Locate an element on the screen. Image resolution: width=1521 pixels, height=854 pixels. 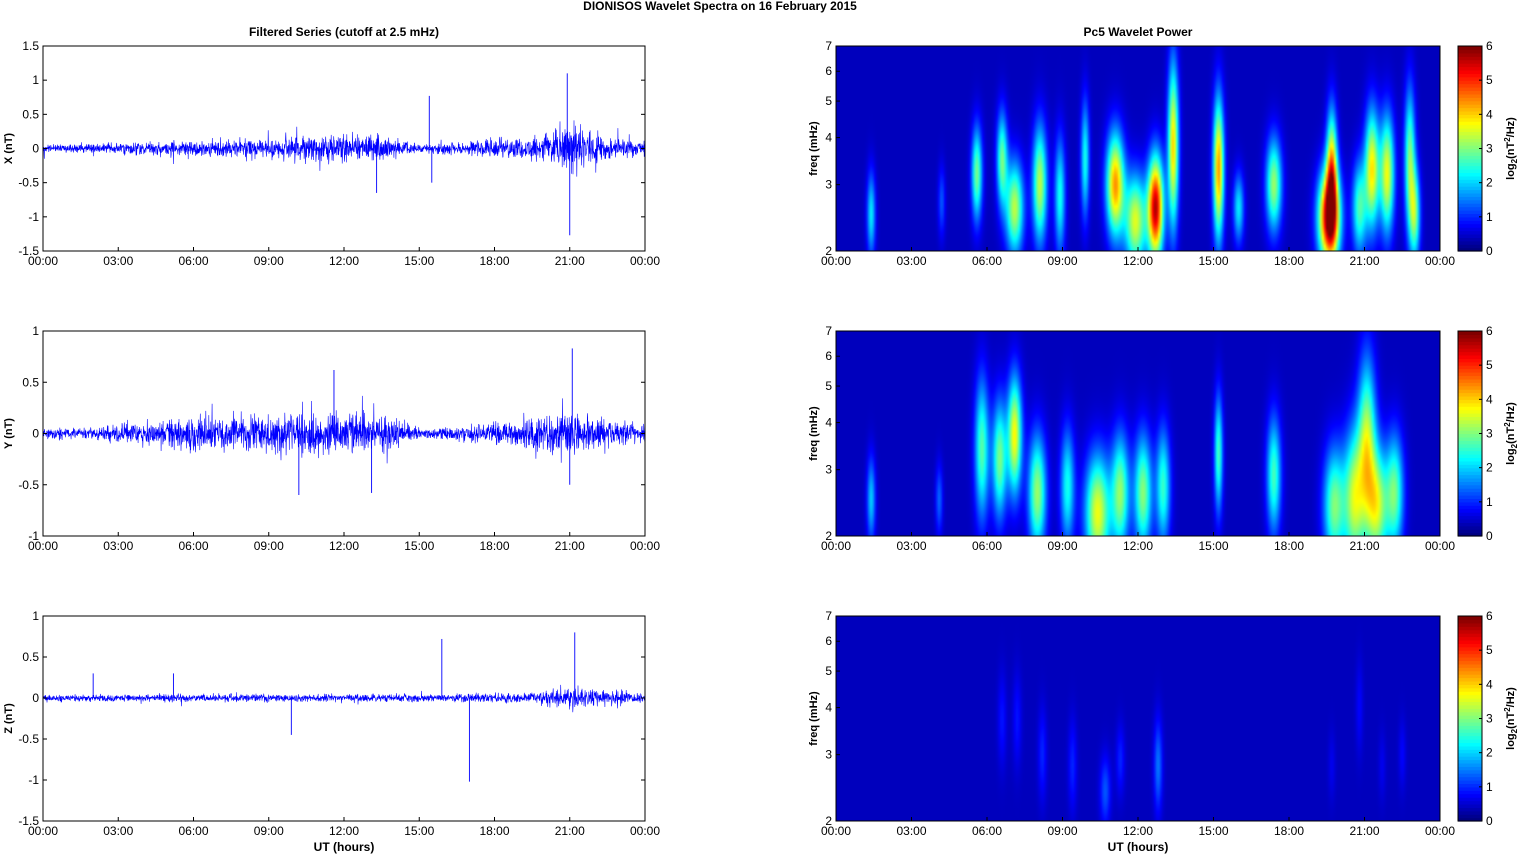
x-tick-label: 21:00 is located at coordinates (570, 546).